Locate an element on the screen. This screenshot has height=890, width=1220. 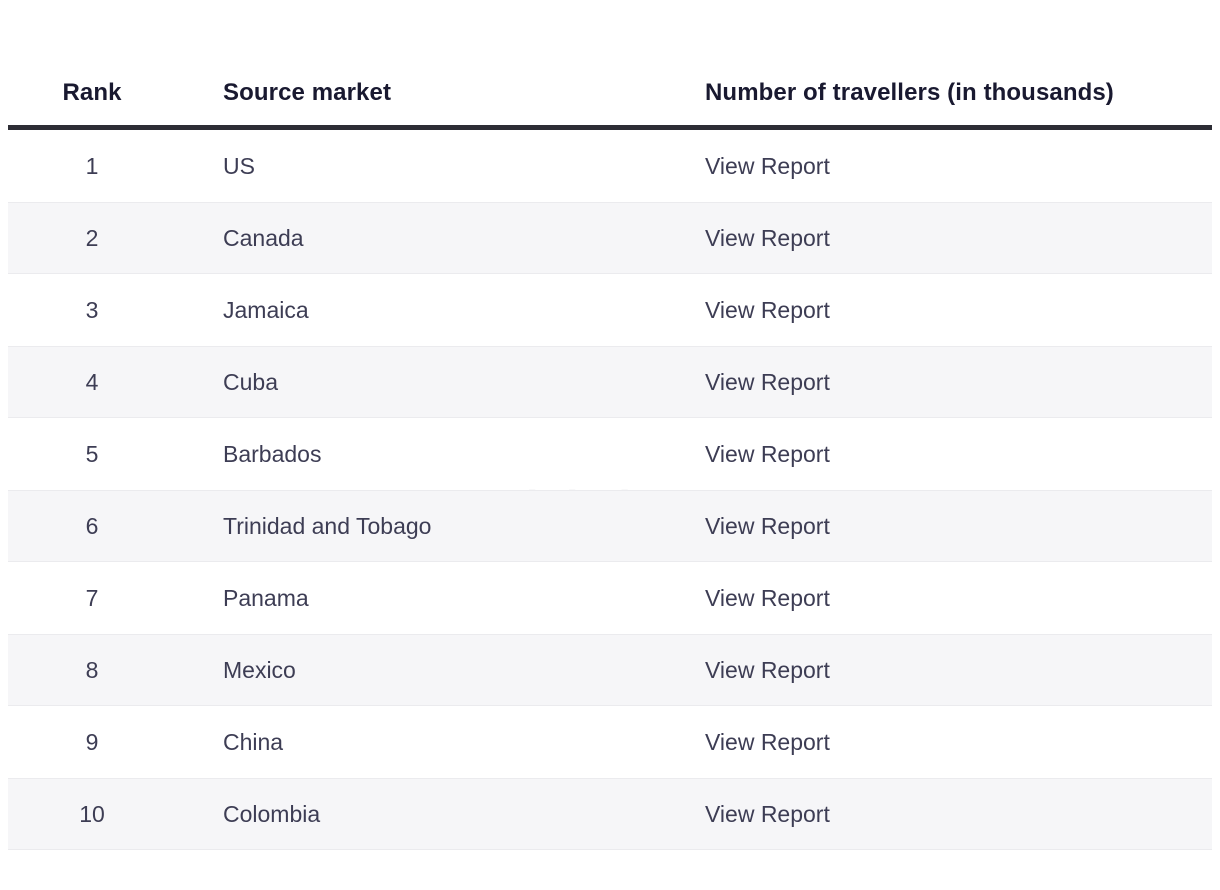
rank-cell: 9 is located at coordinates (92, 741).